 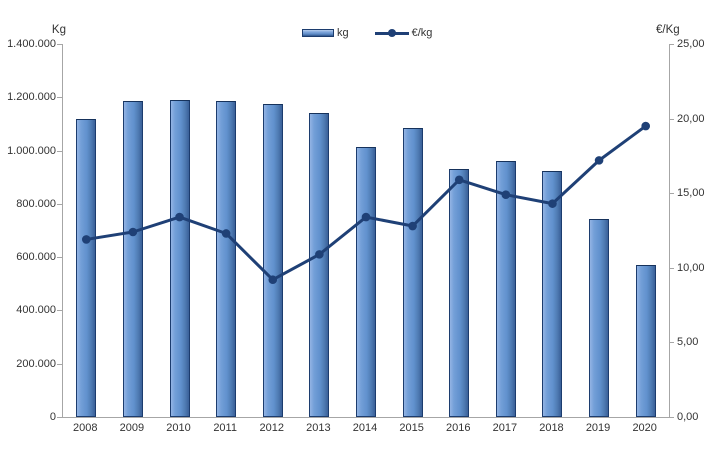 I want to click on bar-2011, so click(x=226, y=259).